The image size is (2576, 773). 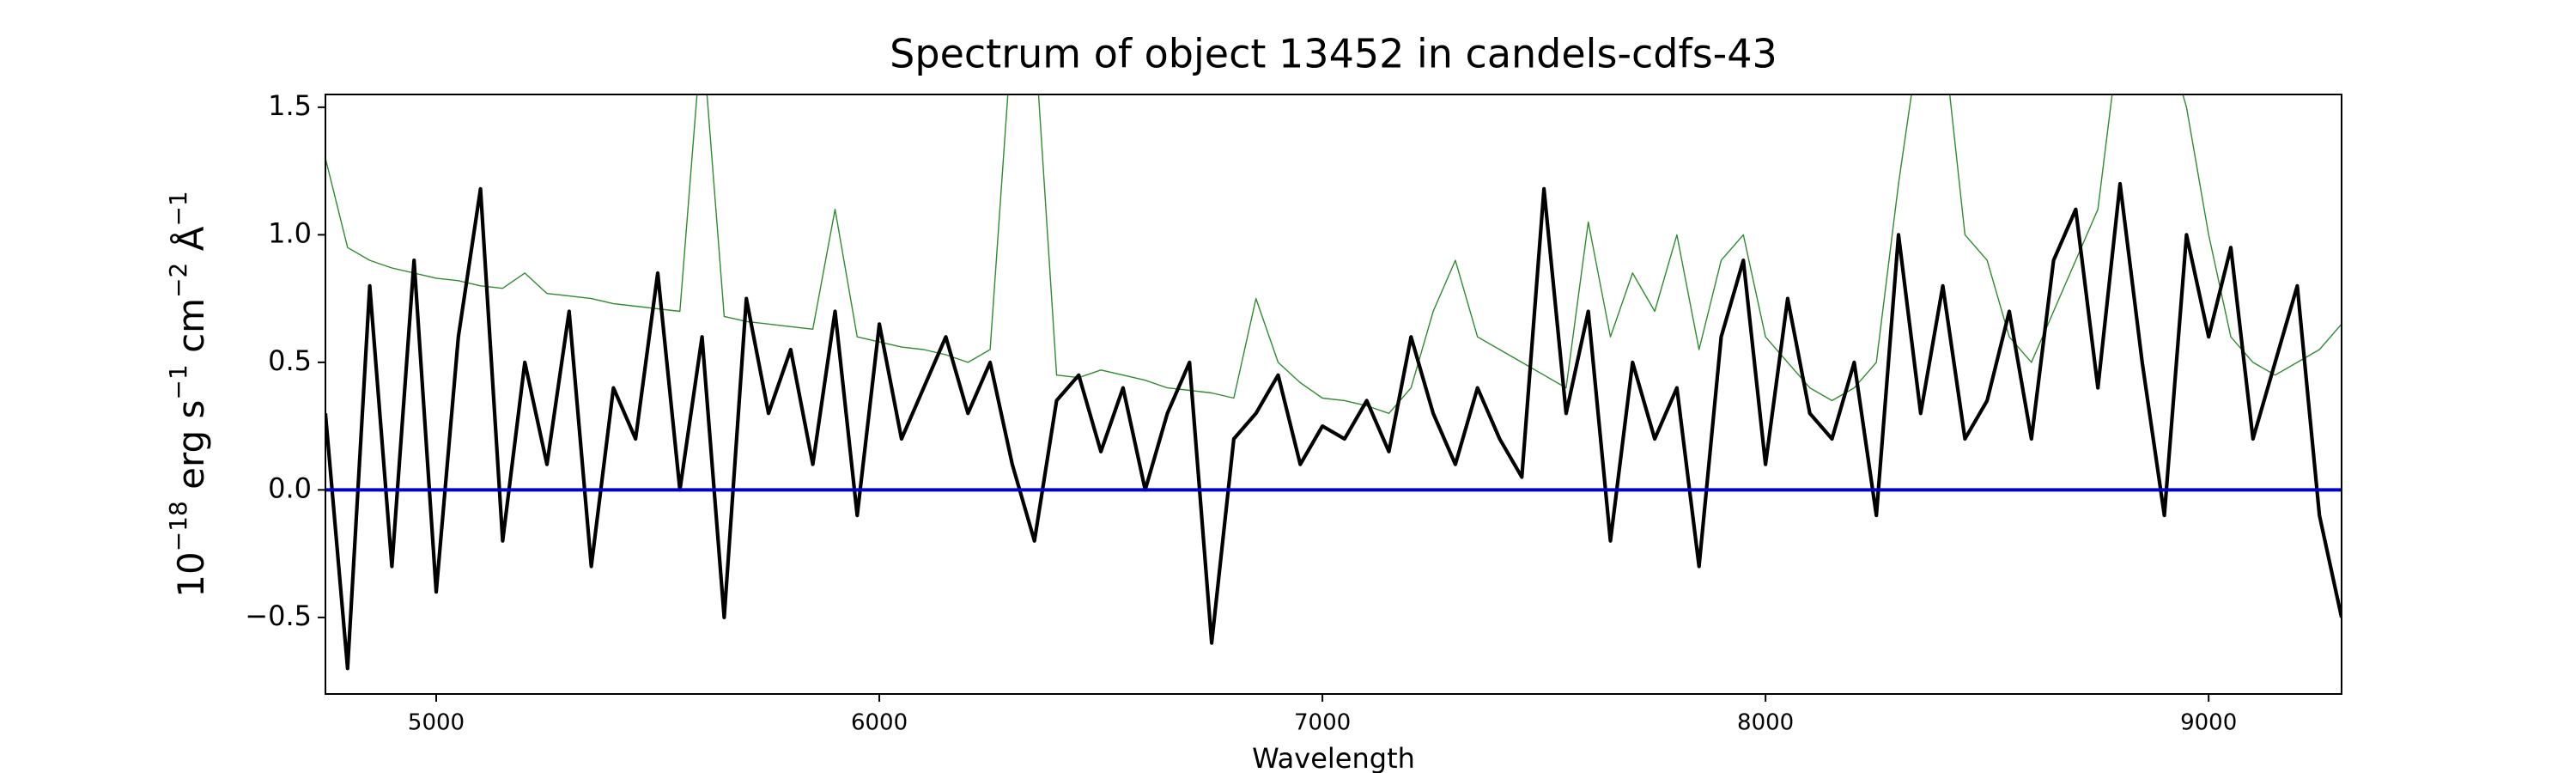 What do you see at coordinates (290, 488) in the screenshot?
I see `y-tick-label: 0.0` at bounding box center [290, 488].